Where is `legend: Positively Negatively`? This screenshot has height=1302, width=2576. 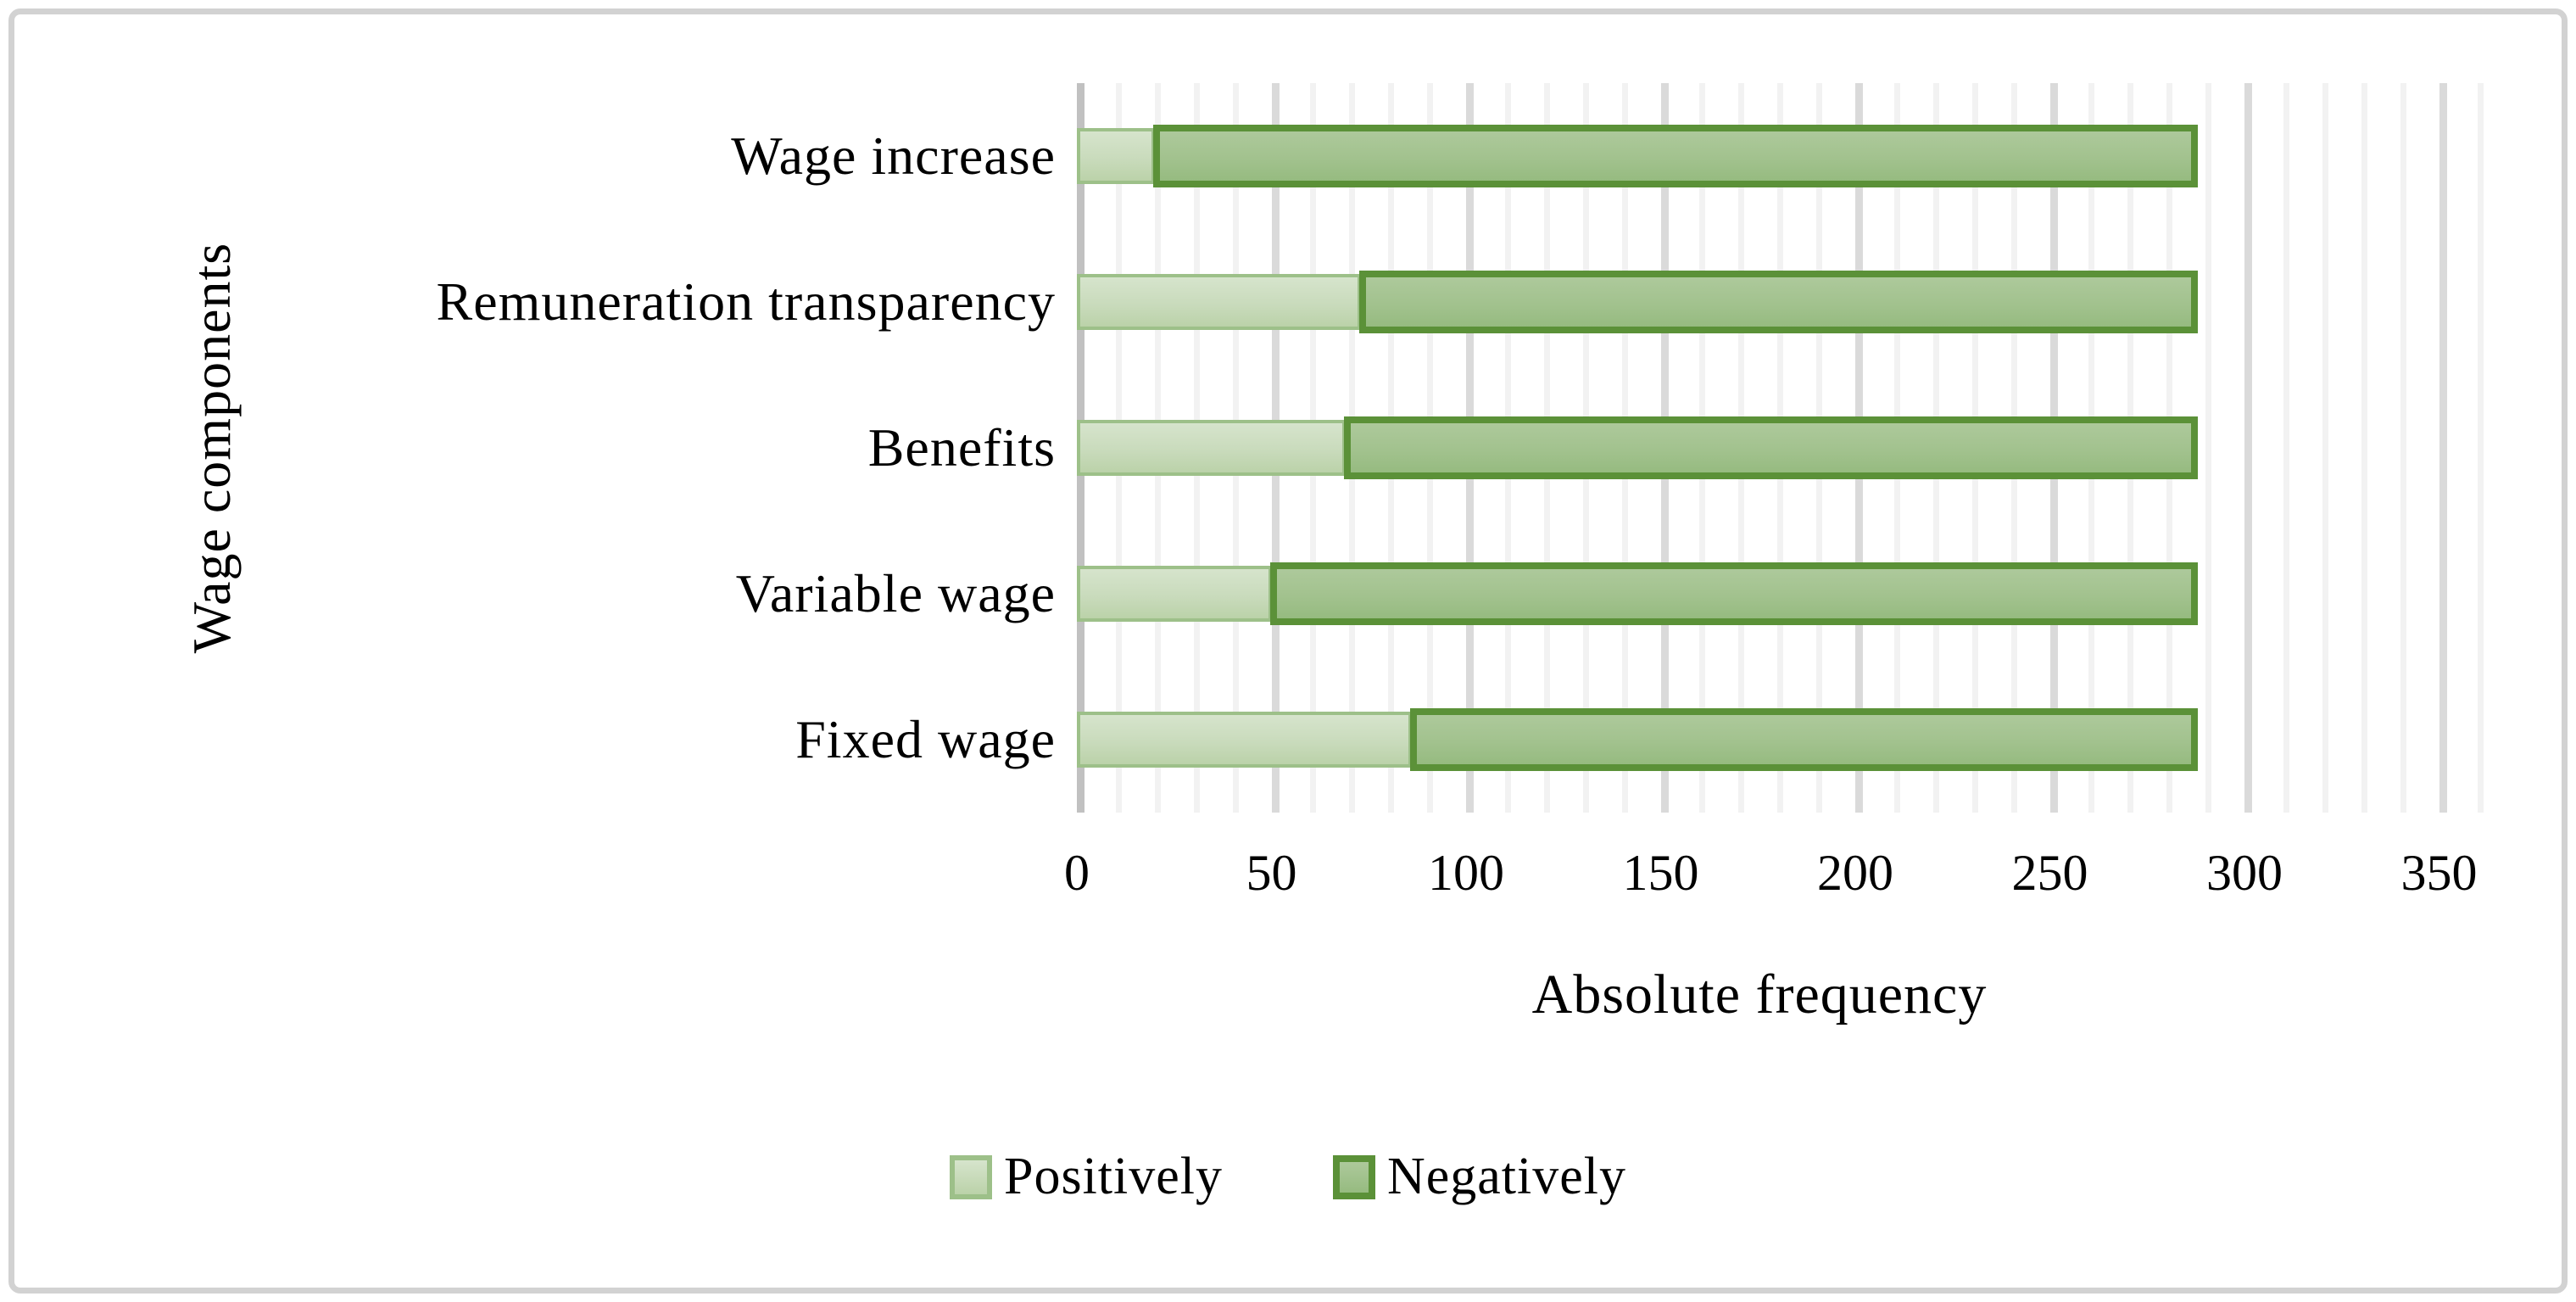
legend: Positively Negatively is located at coordinates (1288, 1177).